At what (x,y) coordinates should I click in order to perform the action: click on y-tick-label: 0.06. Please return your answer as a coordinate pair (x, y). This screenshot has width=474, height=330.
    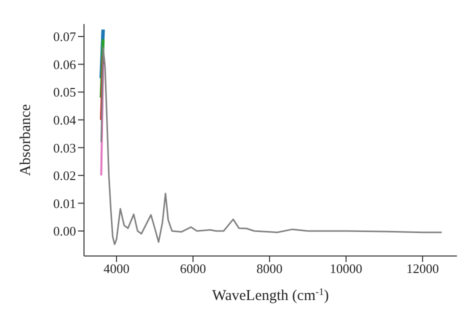
    Looking at the image, I should click on (64, 64).